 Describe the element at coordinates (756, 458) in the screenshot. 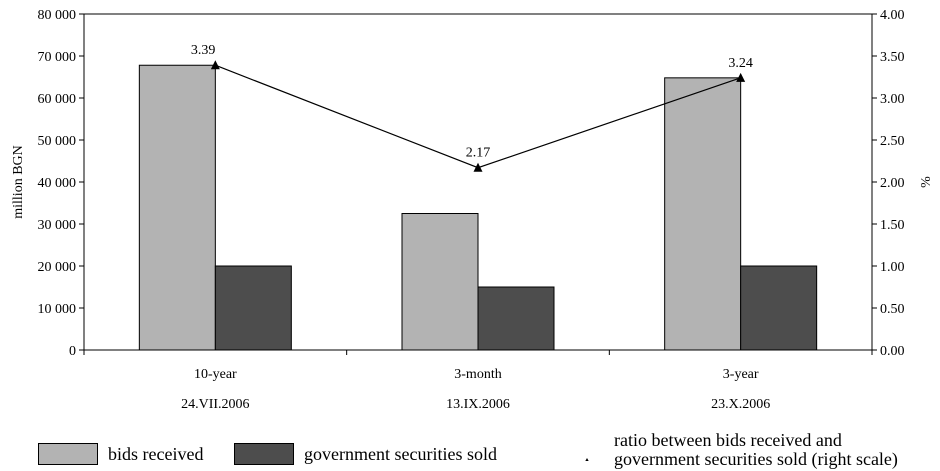

I see `legend-label-ratio-line2: government securities sold (right scale)` at that location.